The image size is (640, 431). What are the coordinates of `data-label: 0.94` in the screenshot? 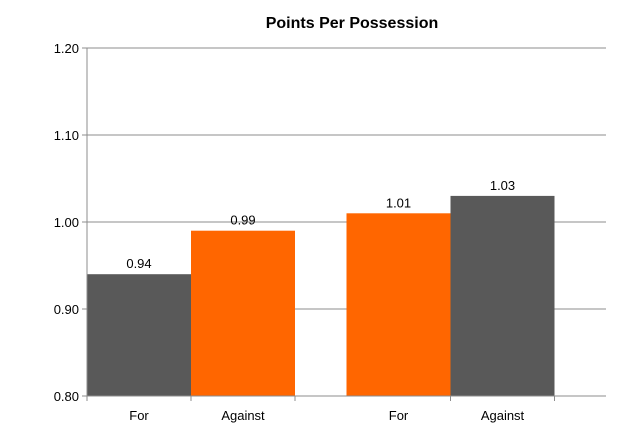 It's located at (138, 263).